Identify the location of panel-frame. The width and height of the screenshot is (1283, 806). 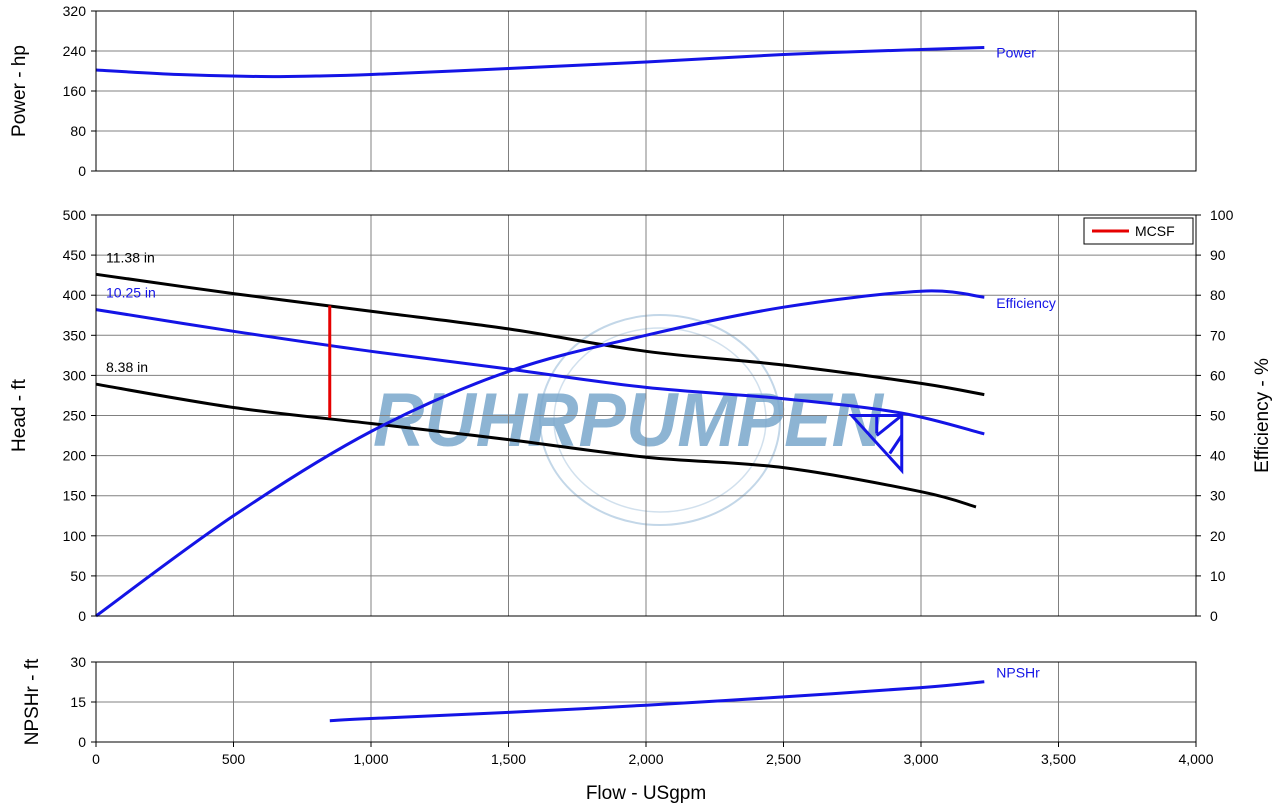
(646, 702).